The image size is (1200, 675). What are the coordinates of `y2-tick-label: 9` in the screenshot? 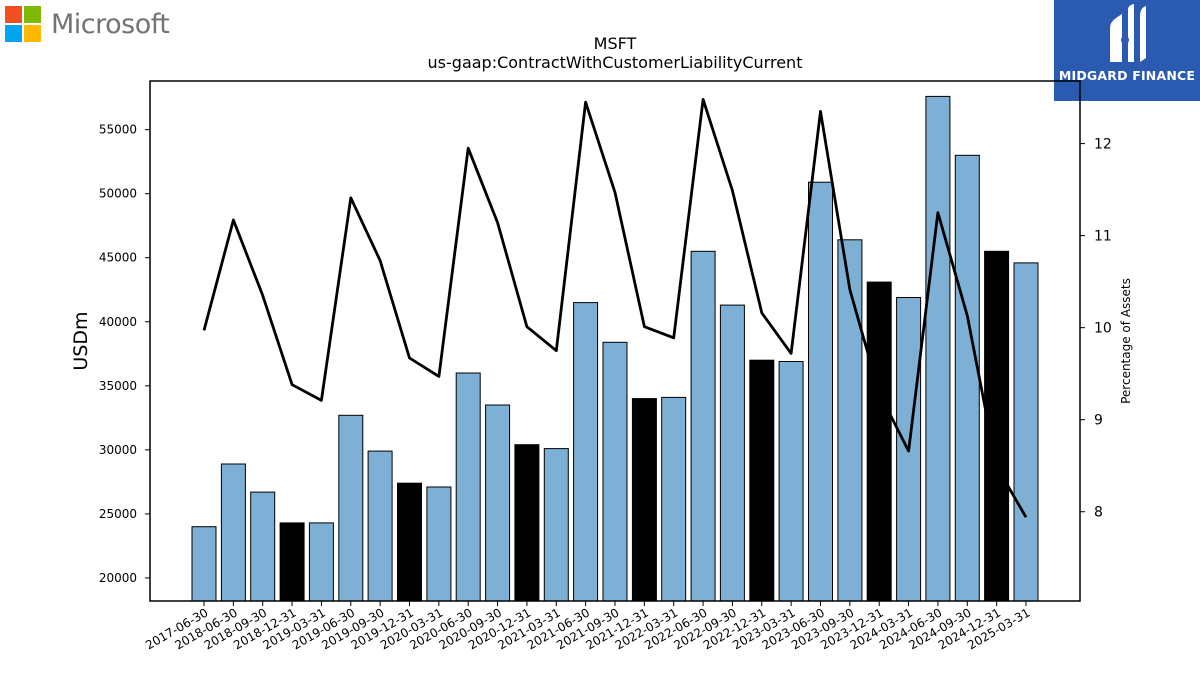 It's located at (1098, 421).